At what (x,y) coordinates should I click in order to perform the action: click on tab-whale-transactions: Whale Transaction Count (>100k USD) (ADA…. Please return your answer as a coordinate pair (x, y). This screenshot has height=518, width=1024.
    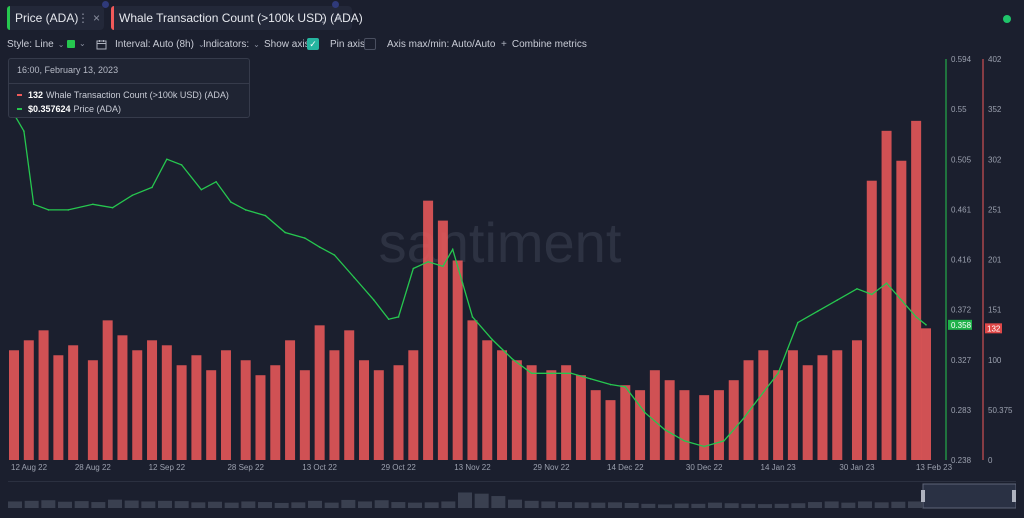
    Looking at the image, I should click on (237, 15).